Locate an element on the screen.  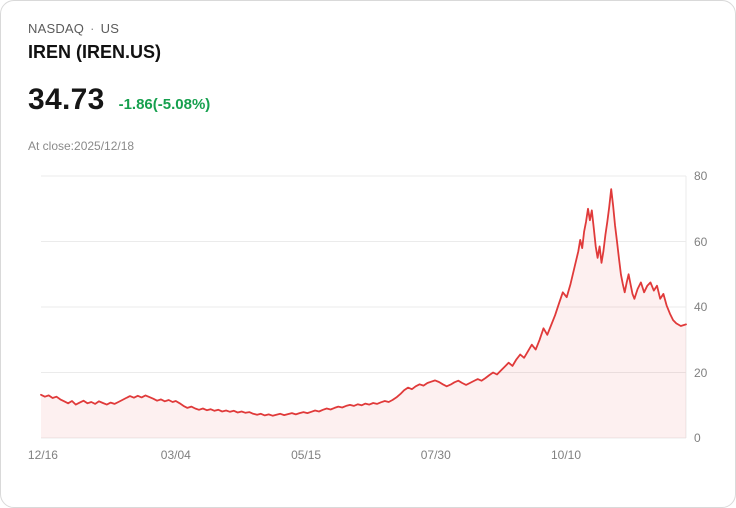
x-axis-tick: 03/04 is located at coordinates (175, 455).